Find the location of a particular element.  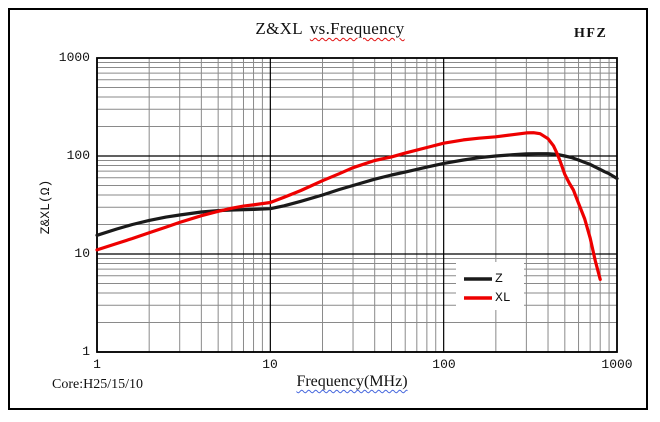

y-axis-title: Z&XL(Ω) is located at coordinates (45, 207).